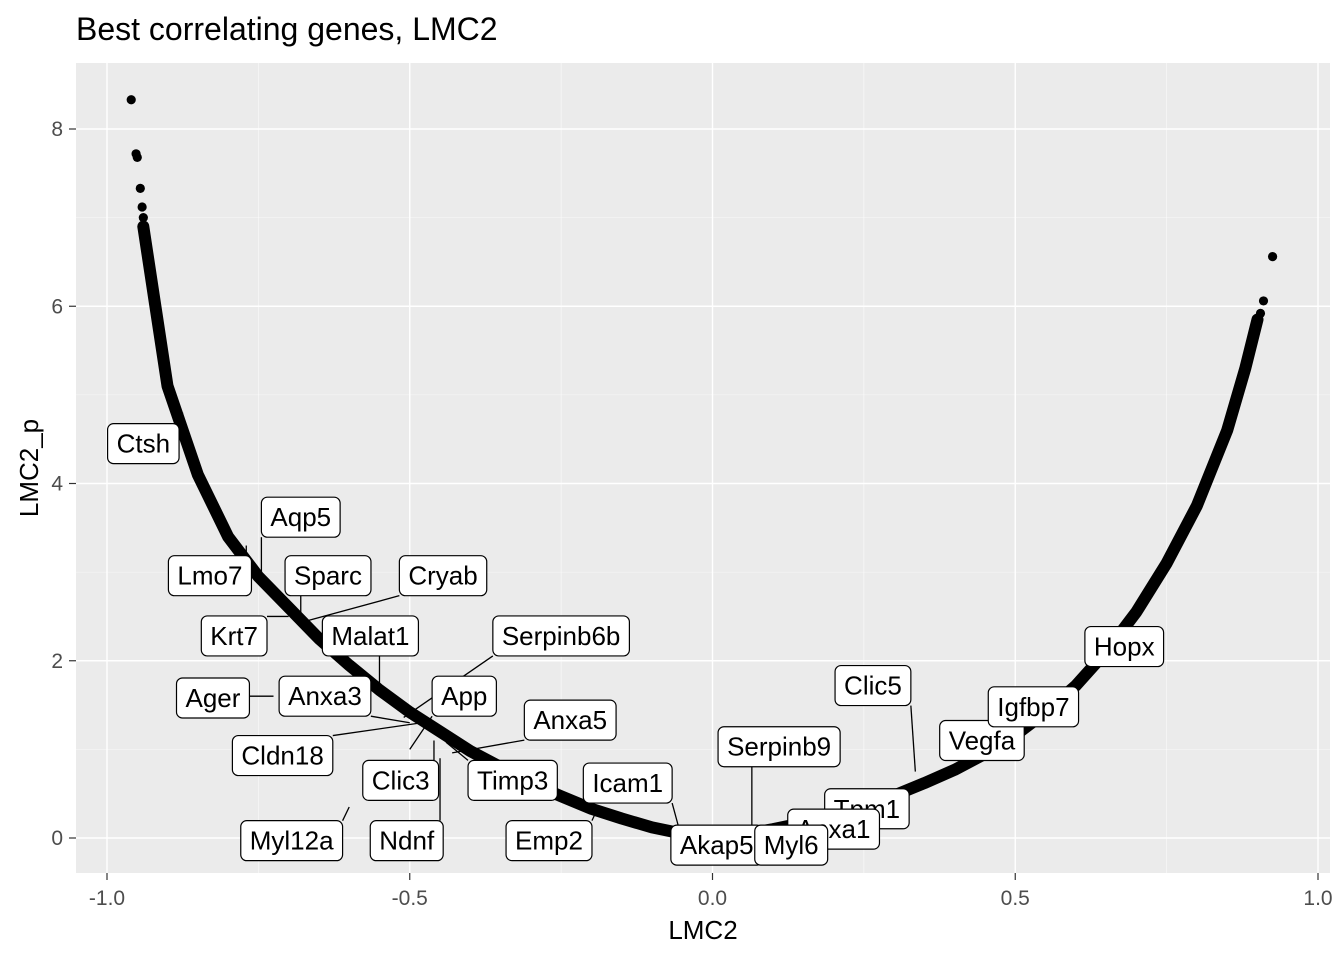 Image resolution: width=1344 pixels, height=960 pixels. I want to click on y-tick-label: 0, so click(57, 838).